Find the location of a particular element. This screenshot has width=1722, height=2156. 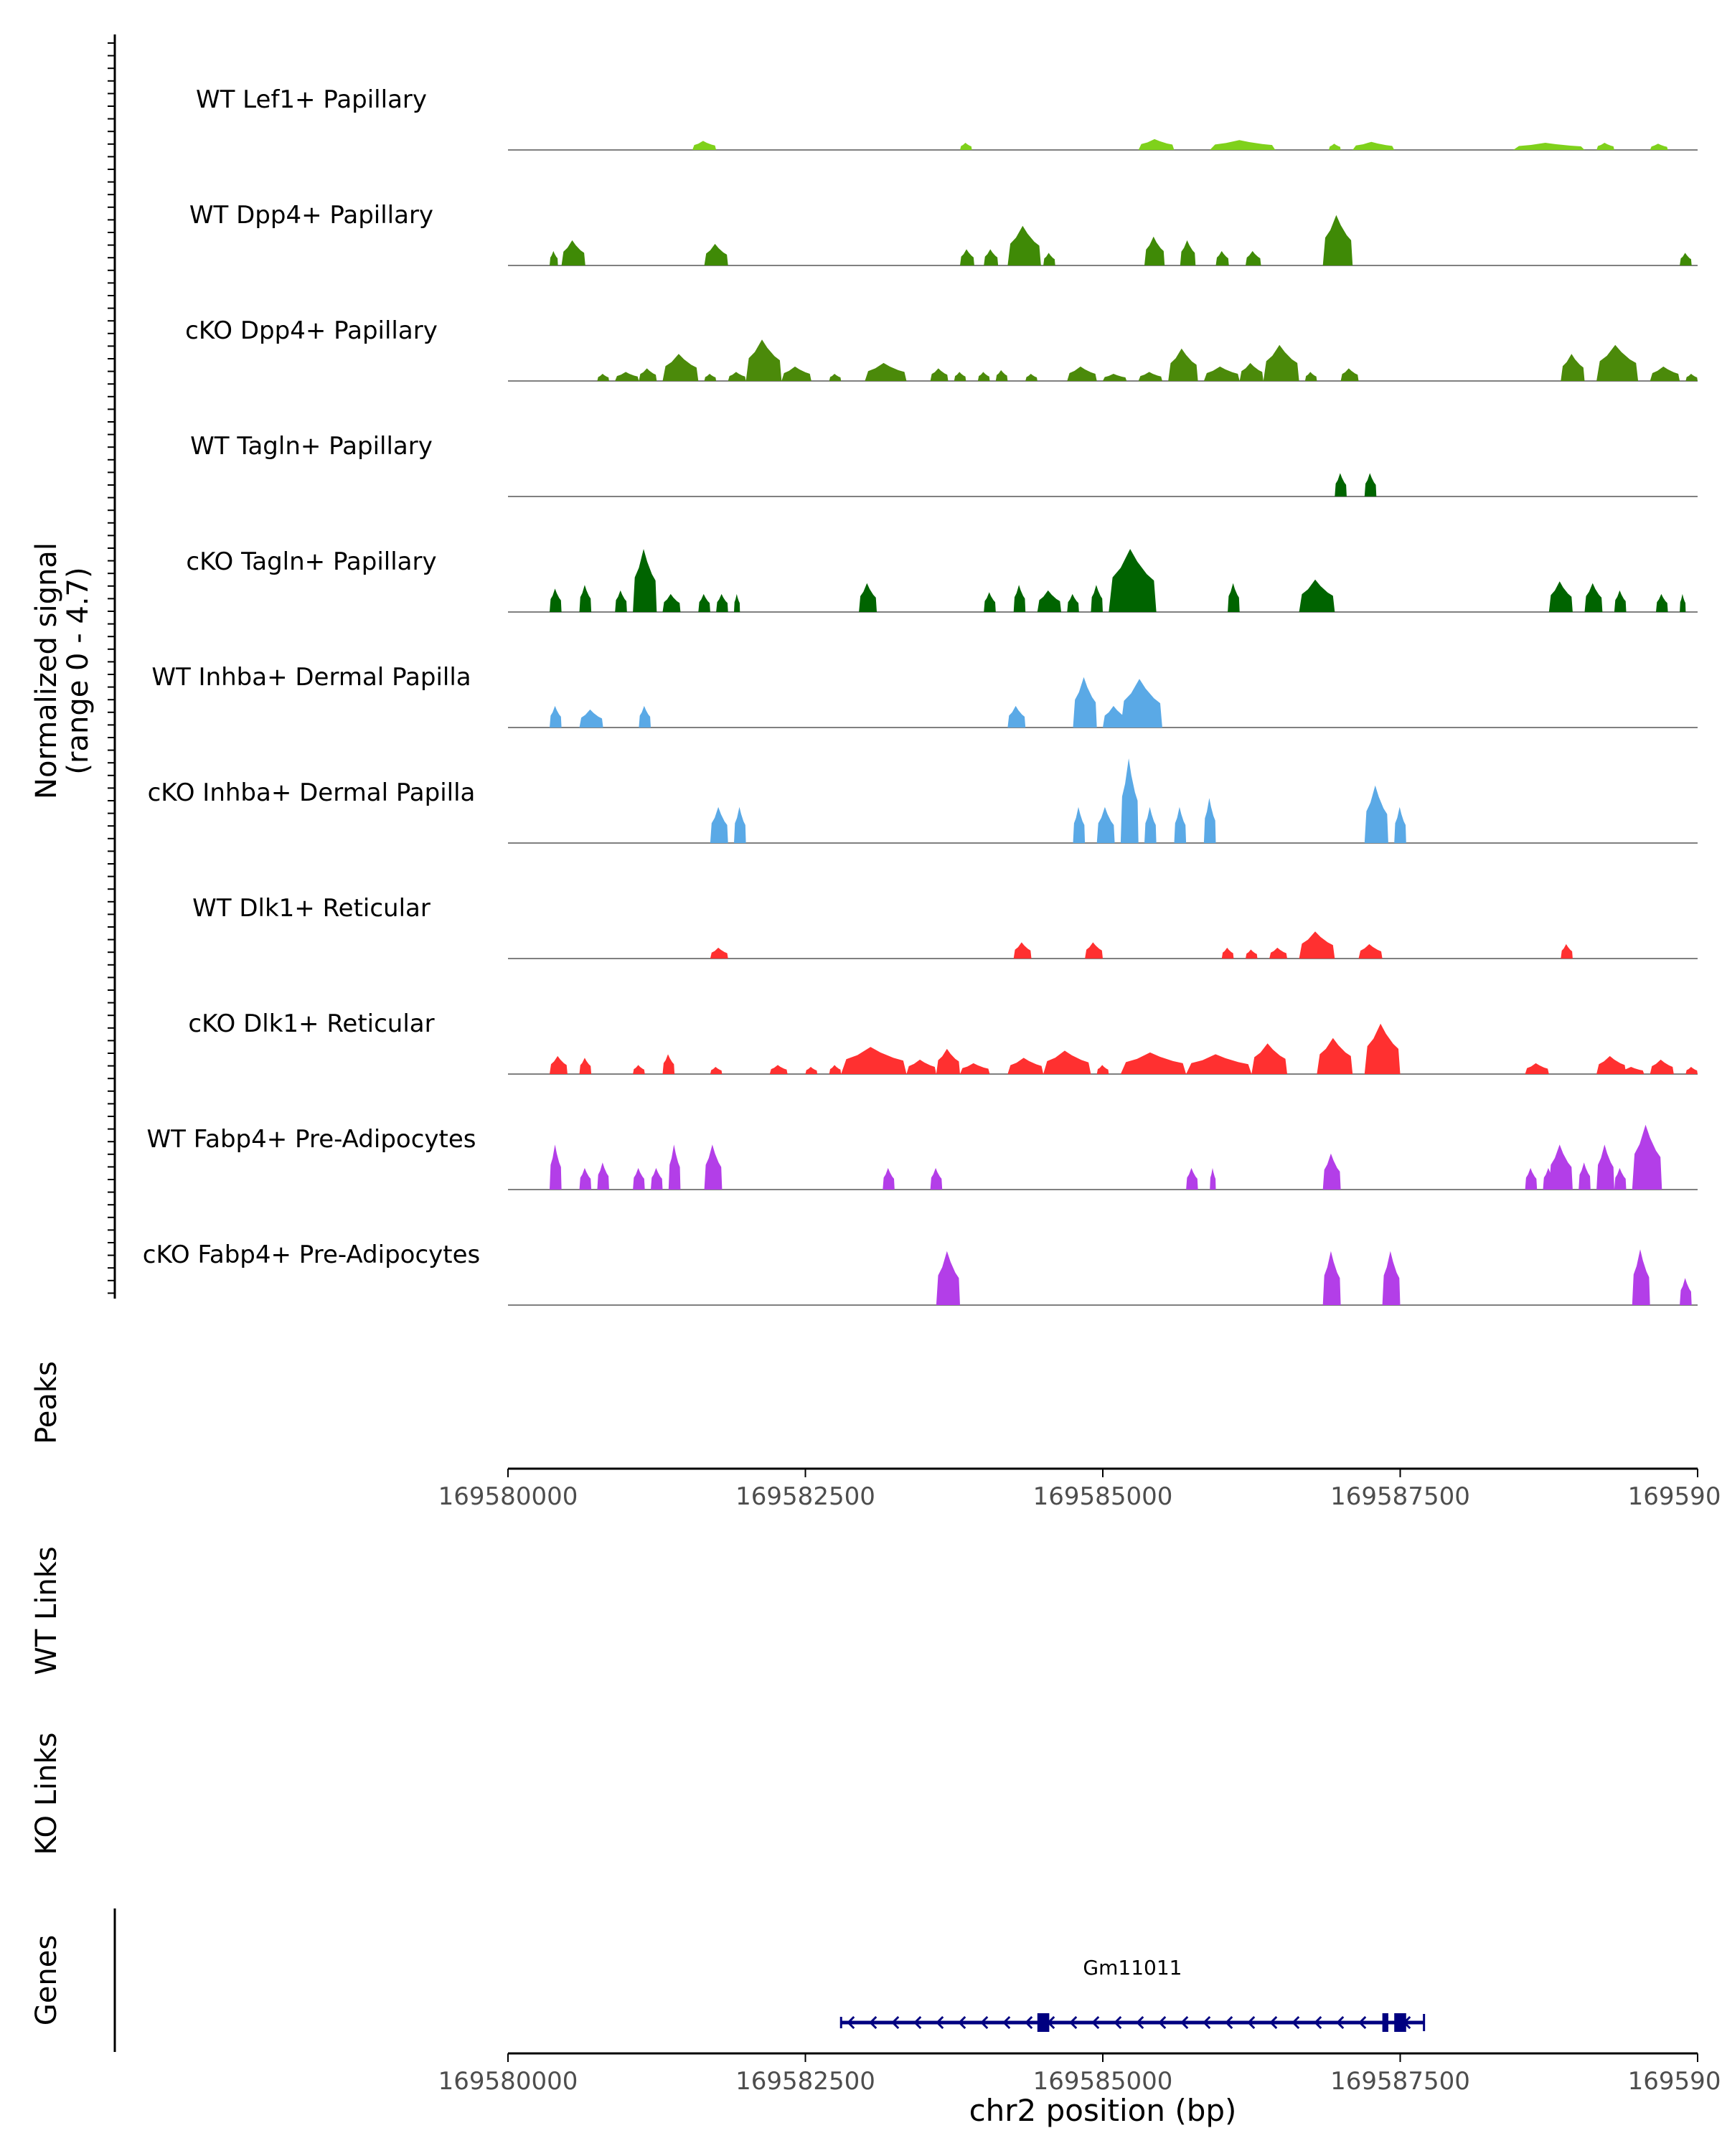

track-label: WT Dlk1+ Reticular is located at coordinates (311, 908).